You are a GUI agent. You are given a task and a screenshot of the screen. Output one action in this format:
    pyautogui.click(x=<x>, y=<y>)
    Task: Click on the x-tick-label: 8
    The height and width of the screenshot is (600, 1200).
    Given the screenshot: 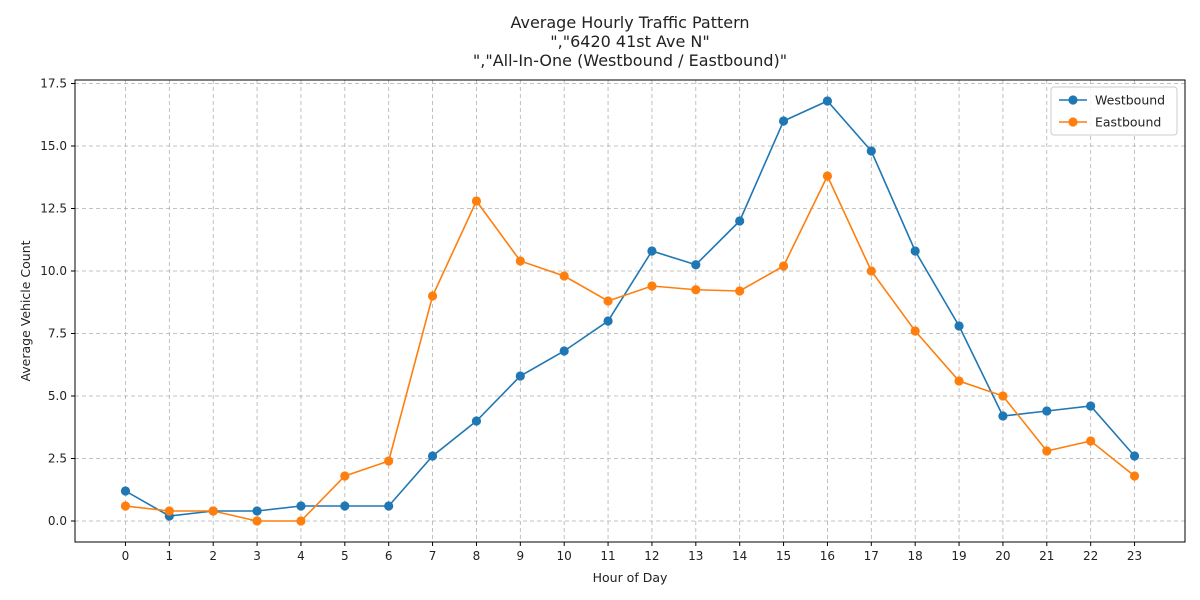 What is the action you would take?
    pyautogui.click(x=477, y=556)
    